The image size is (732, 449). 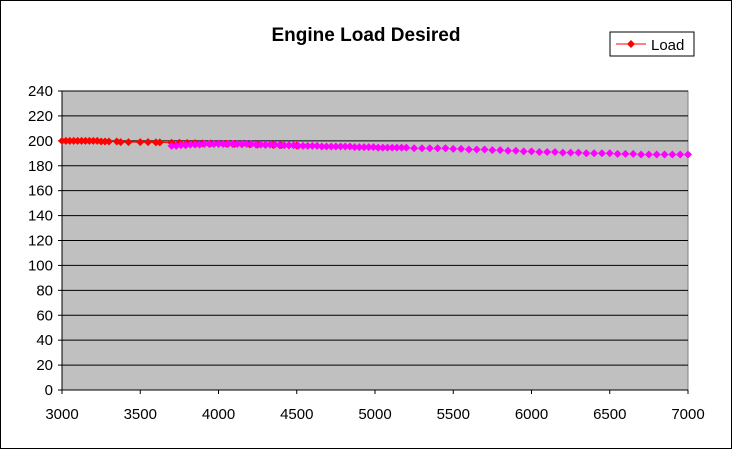 I want to click on legend: Load, so click(x=652, y=44).